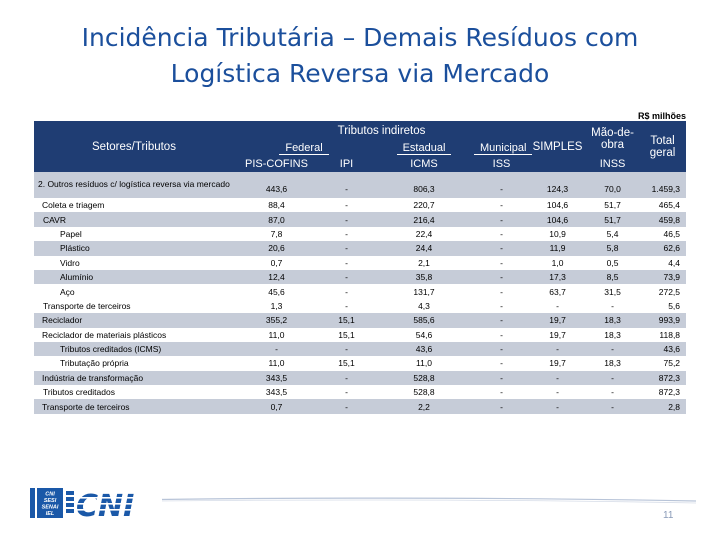 The height and width of the screenshot is (540, 720). What do you see at coordinates (662, 140) in the screenshot?
I see `header-total-line-1: Total` at bounding box center [662, 140].